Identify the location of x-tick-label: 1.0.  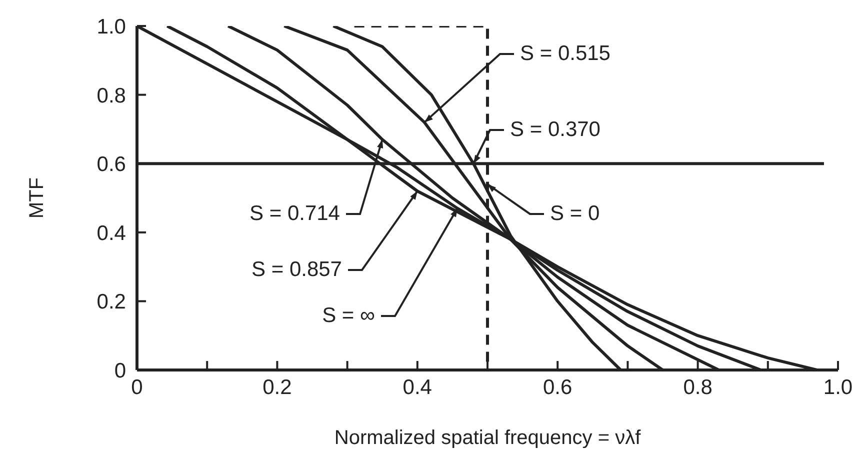
(838, 387).